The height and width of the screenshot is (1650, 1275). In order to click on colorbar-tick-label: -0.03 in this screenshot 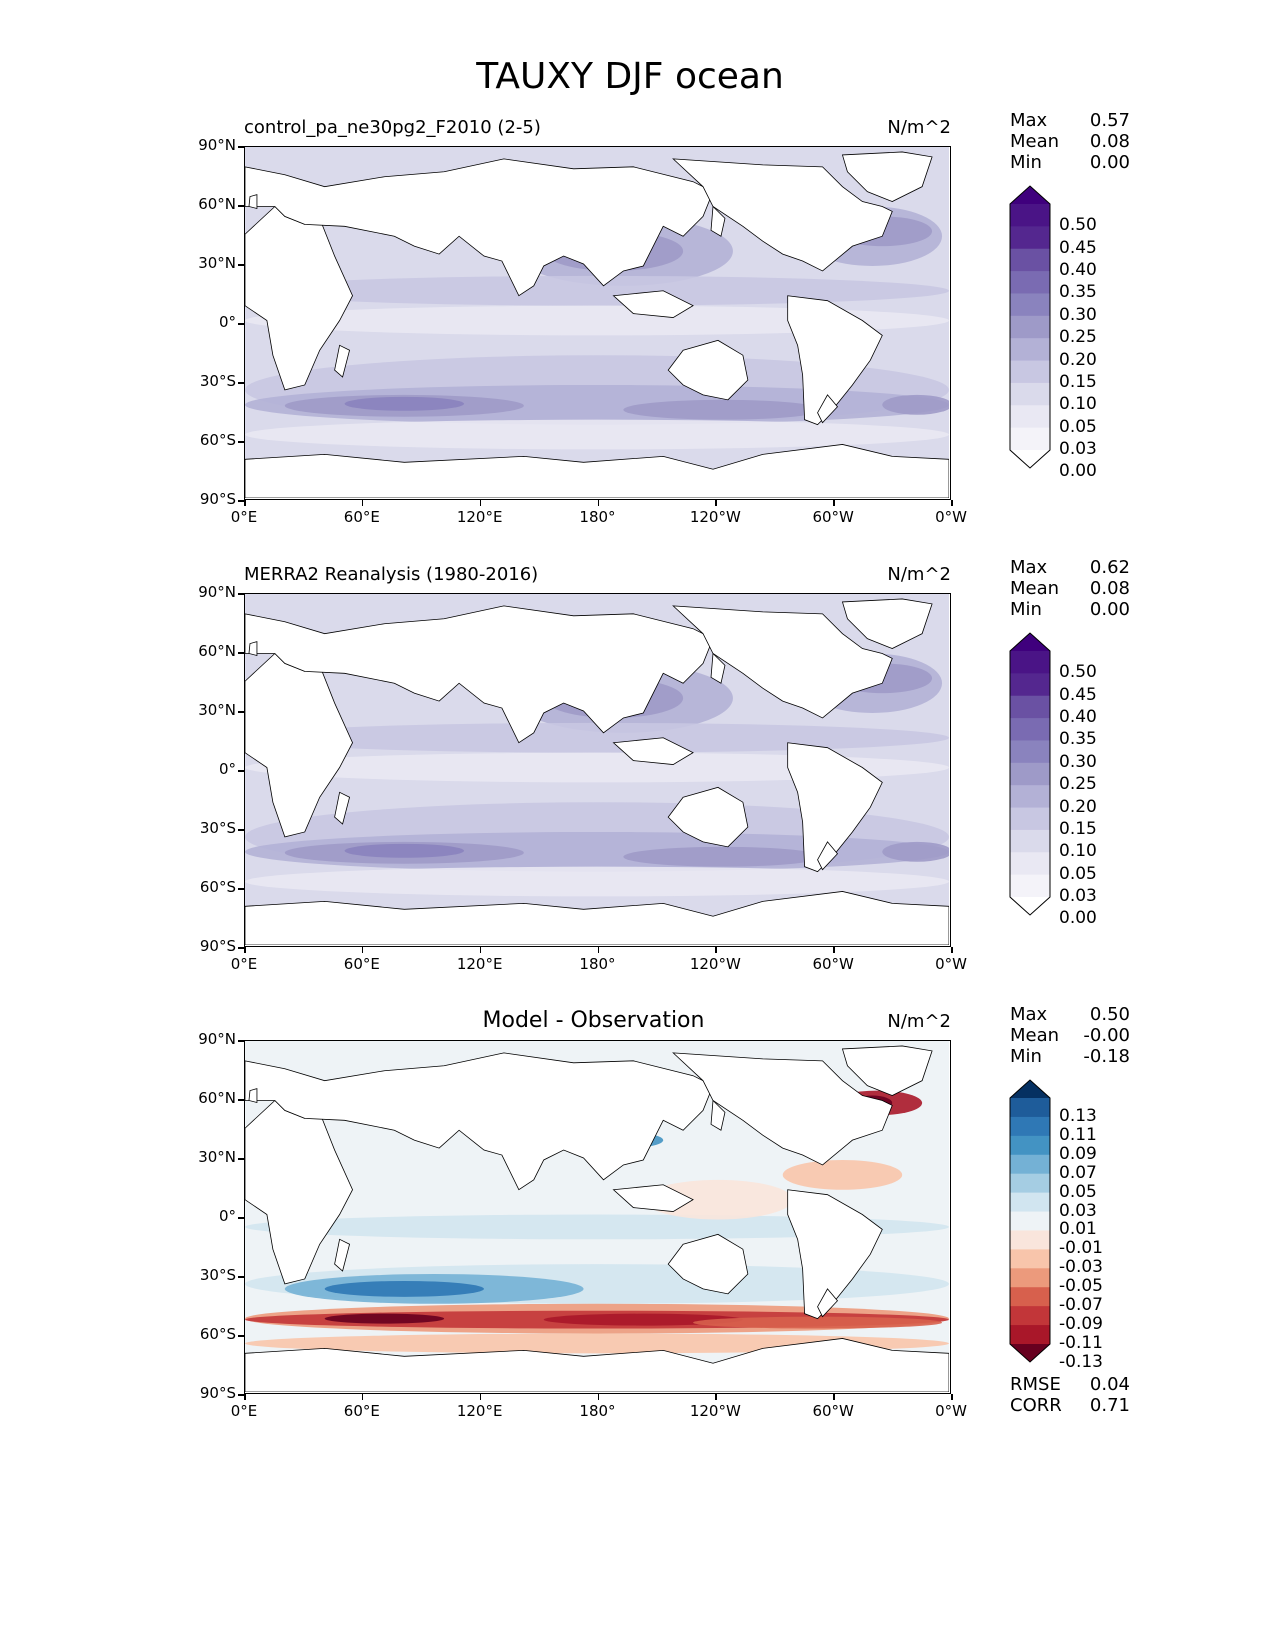, I will do `click(1081, 1267)`.